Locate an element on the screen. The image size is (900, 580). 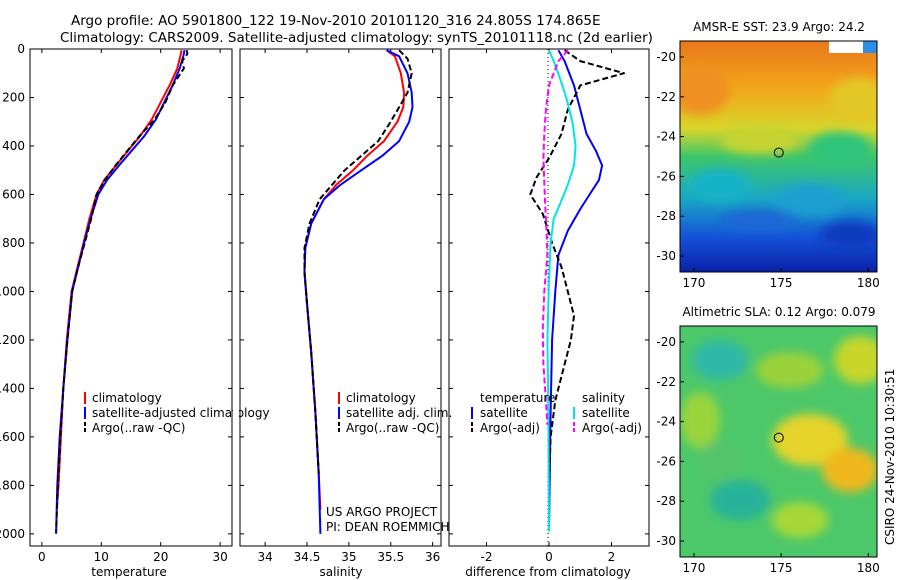
sst-map-title: AMSR-E SST: 23.9 Argo: 24.2 is located at coordinates (779, 27).